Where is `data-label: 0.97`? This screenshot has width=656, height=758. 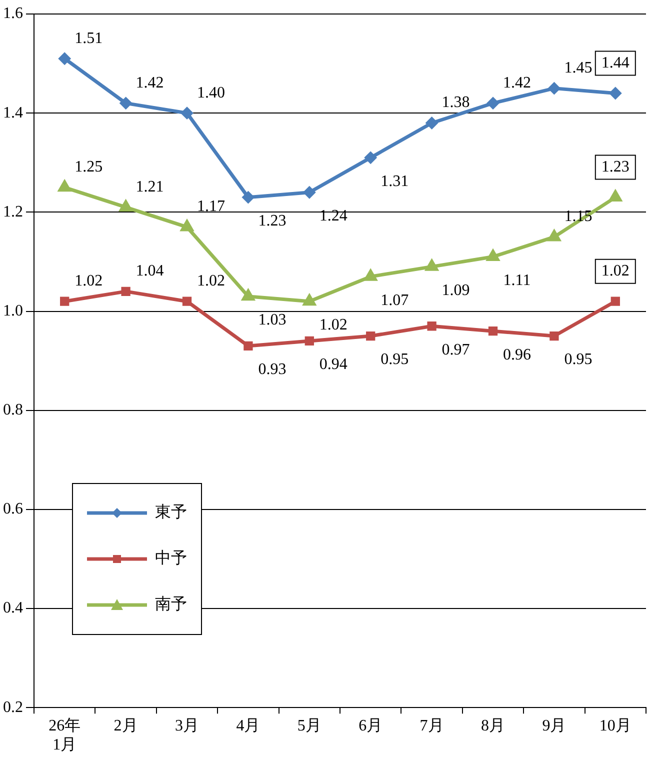 data-label: 0.97 is located at coordinates (456, 349).